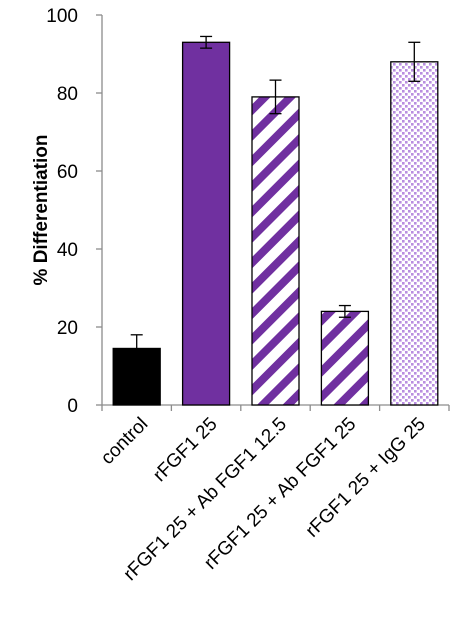 The image size is (450, 626). I want to click on y-tick-label: 80, so click(67, 94).